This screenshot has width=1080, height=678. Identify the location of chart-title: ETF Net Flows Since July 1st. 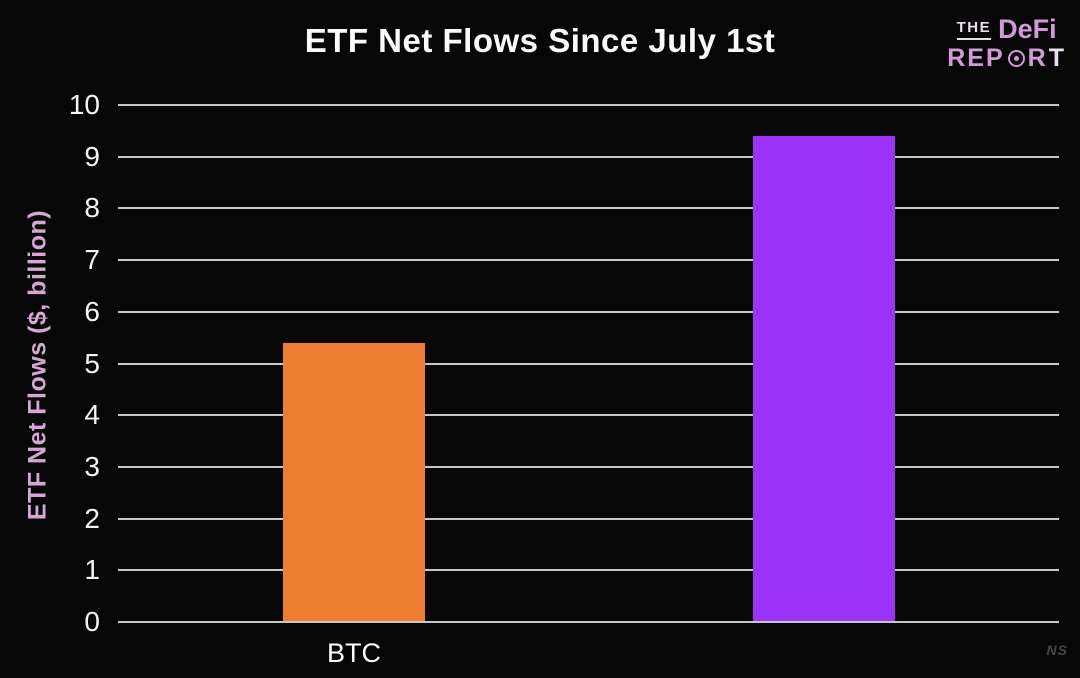
(540, 40).